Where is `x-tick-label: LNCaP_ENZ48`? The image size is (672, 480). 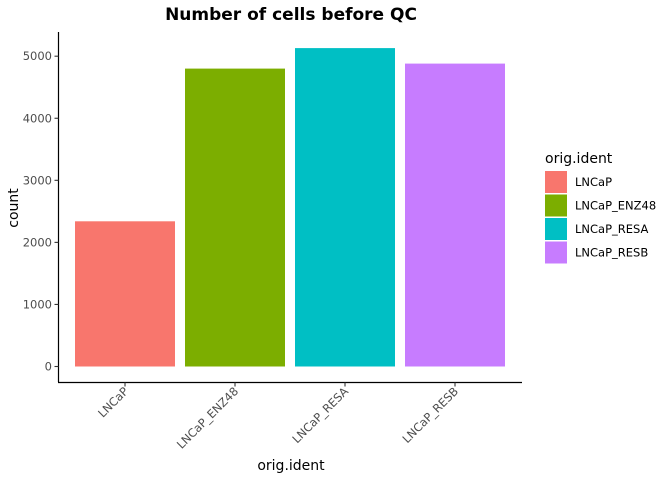
x-tick-label: LNCaP_ENZ48 is located at coordinates (207, 417).